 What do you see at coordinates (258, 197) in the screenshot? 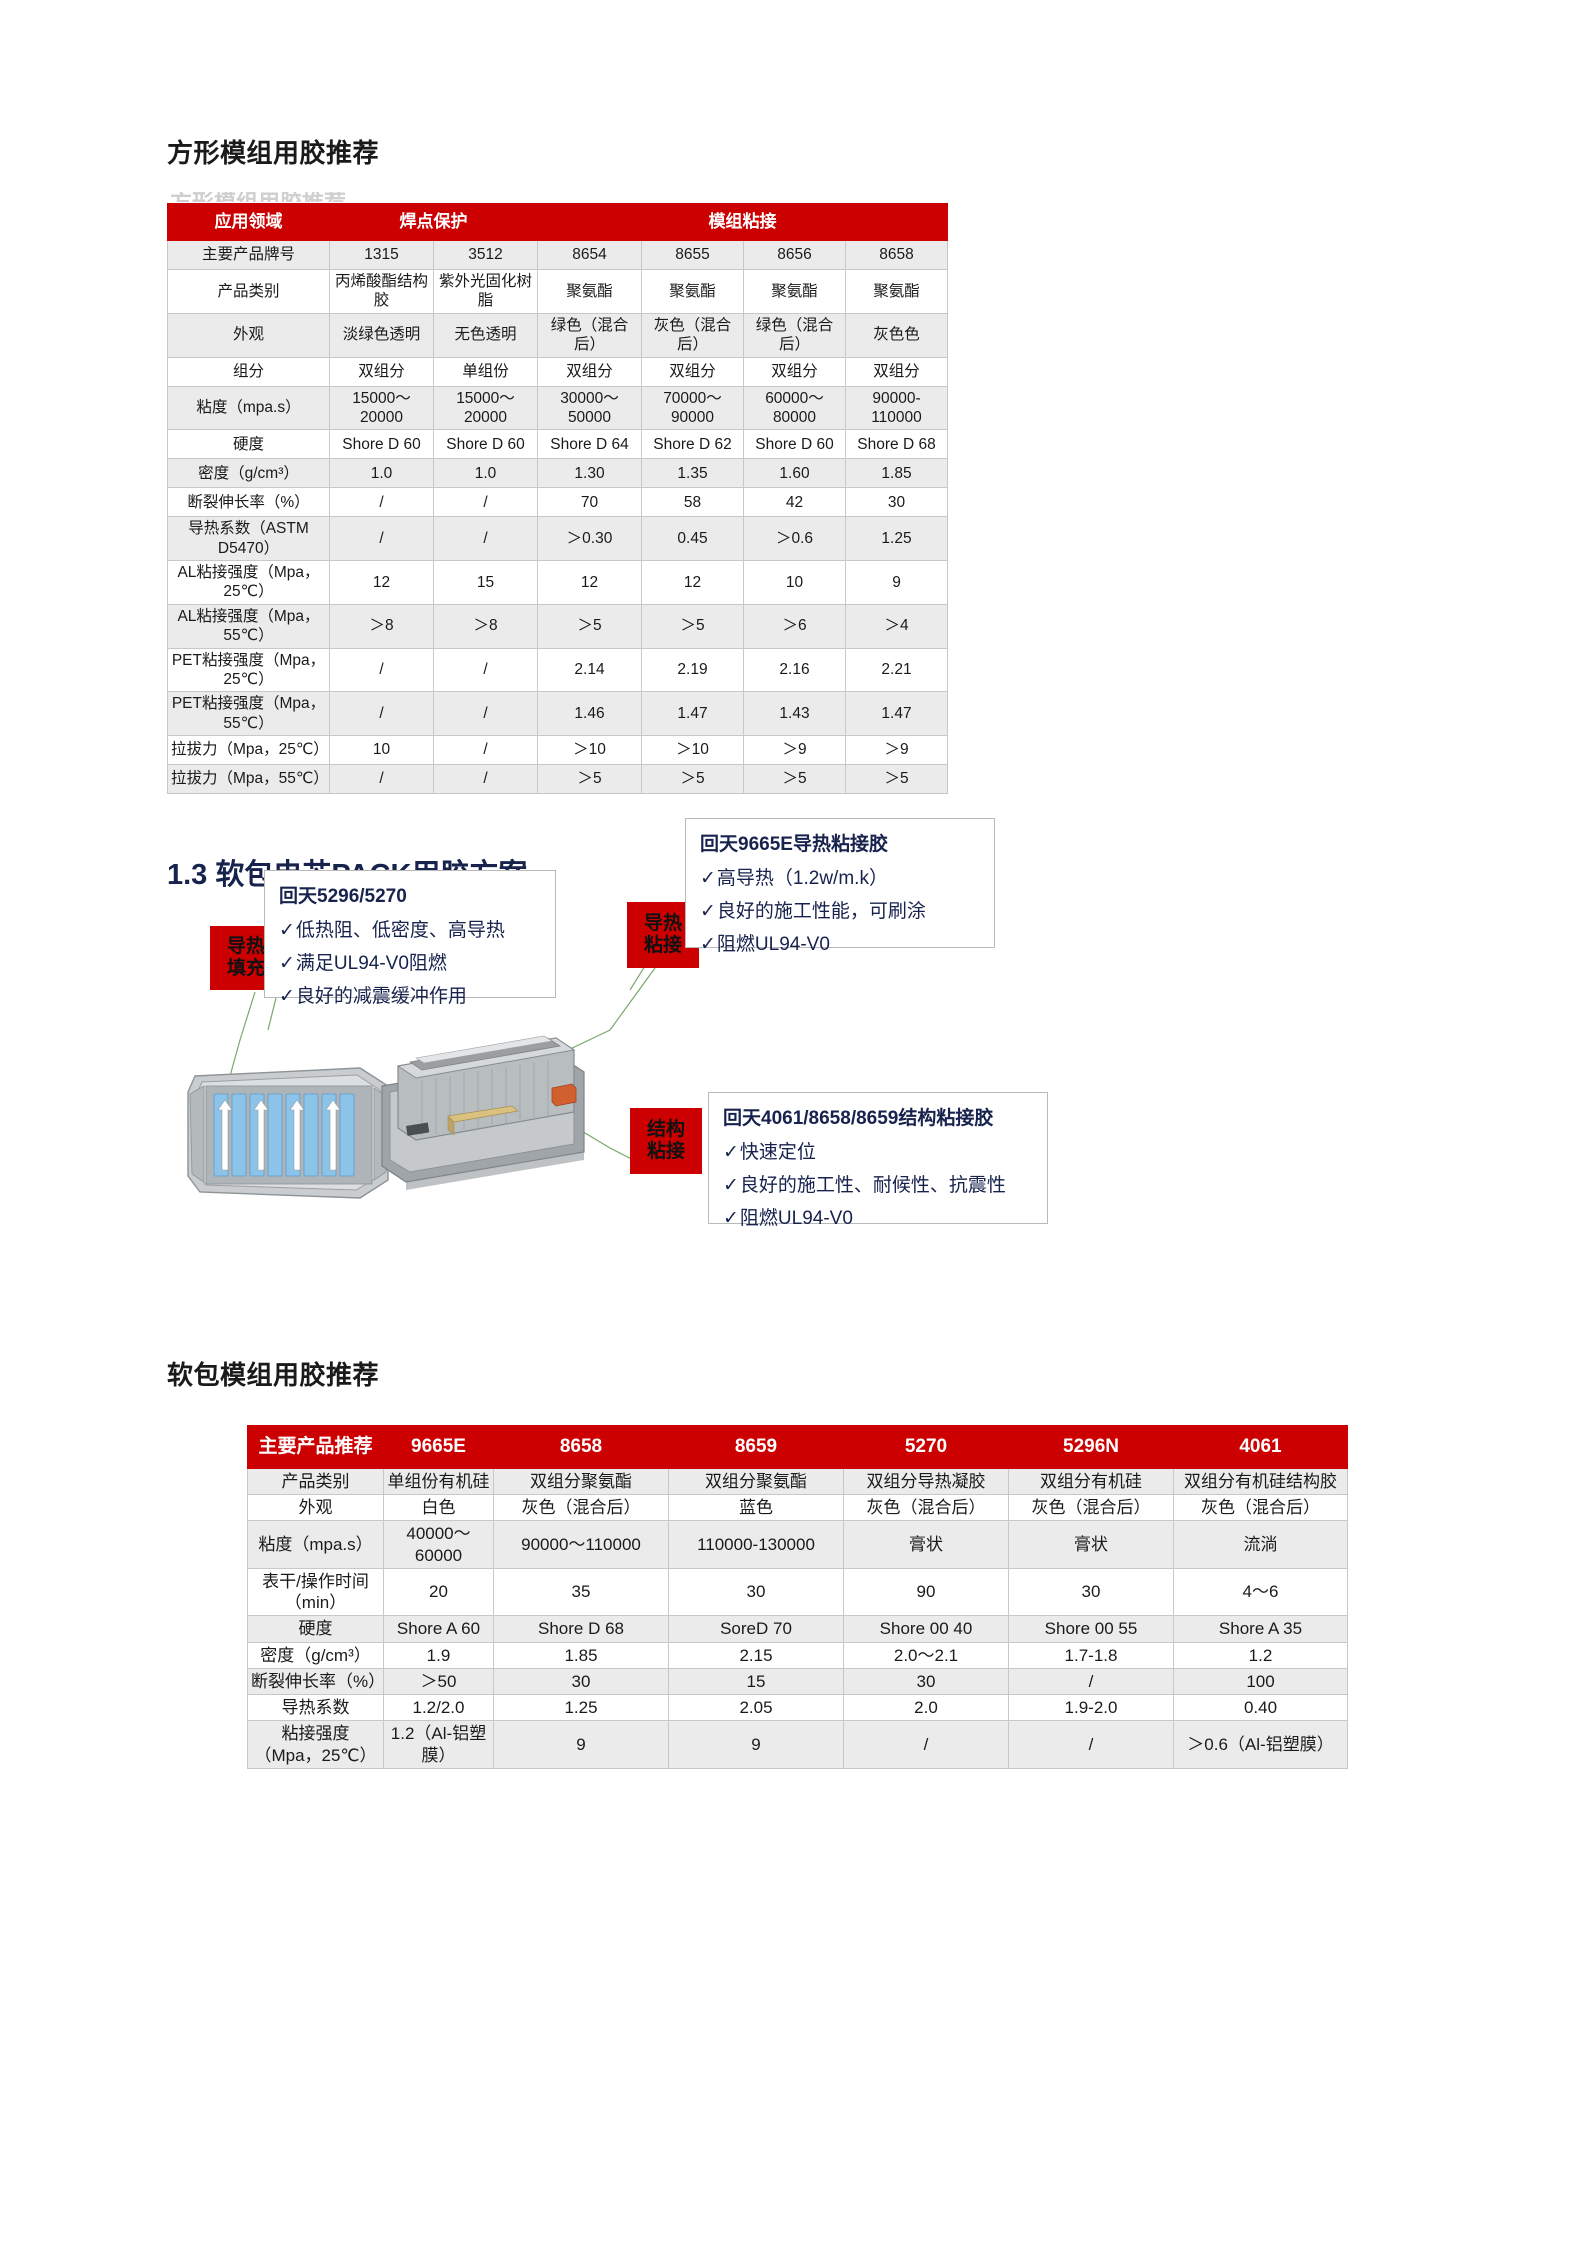
I see `ghost-heading: 方形模组用胶推荐` at bounding box center [258, 197].